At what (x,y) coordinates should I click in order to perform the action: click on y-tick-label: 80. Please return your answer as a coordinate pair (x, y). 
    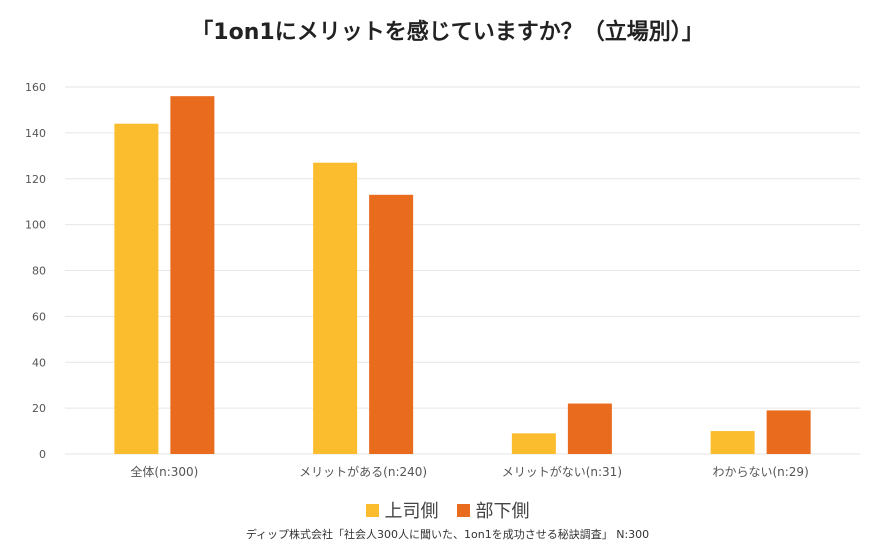
    Looking at the image, I should click on (39, 271).